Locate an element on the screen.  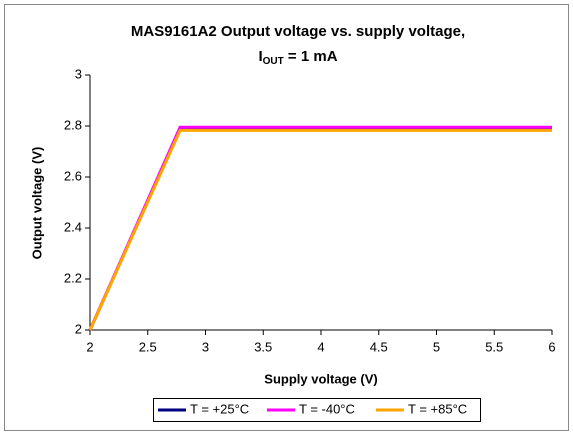
x-axis-title: Supply voltage (V) is located at coordinates (320, 378).